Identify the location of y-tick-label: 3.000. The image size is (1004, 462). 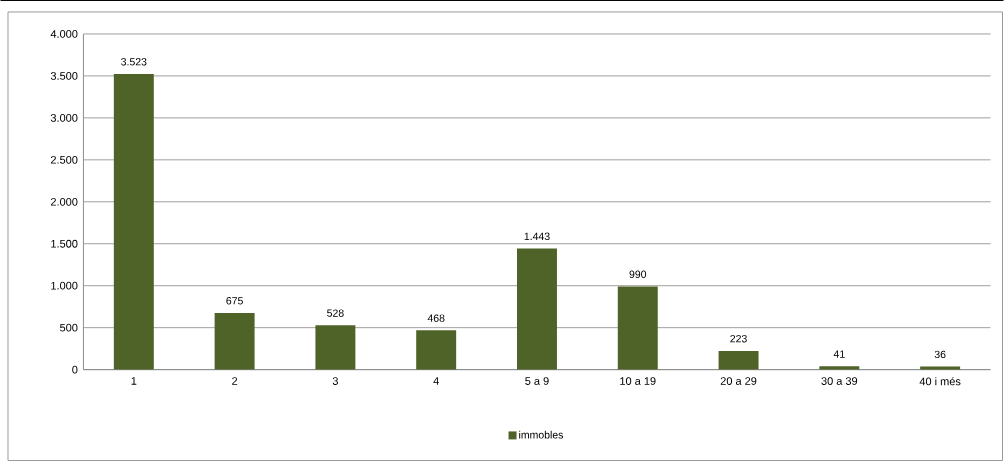
(64, 118).